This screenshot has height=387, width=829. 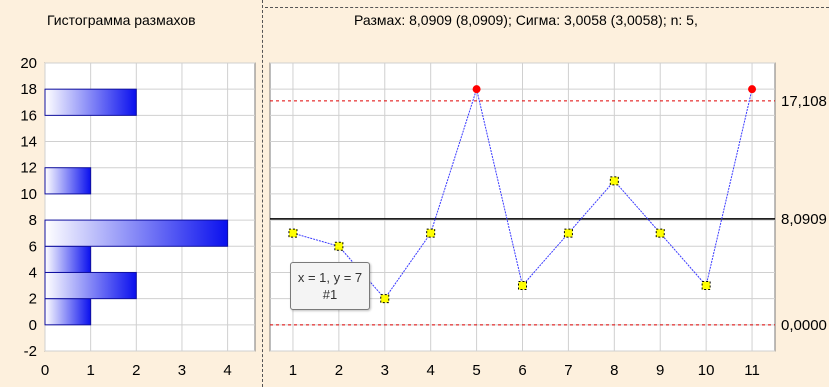 What do you see at coordinates (28, 168) in the screenshot?
I see `histogram-y-tick-label: 12` at bounding box center [28, 168].